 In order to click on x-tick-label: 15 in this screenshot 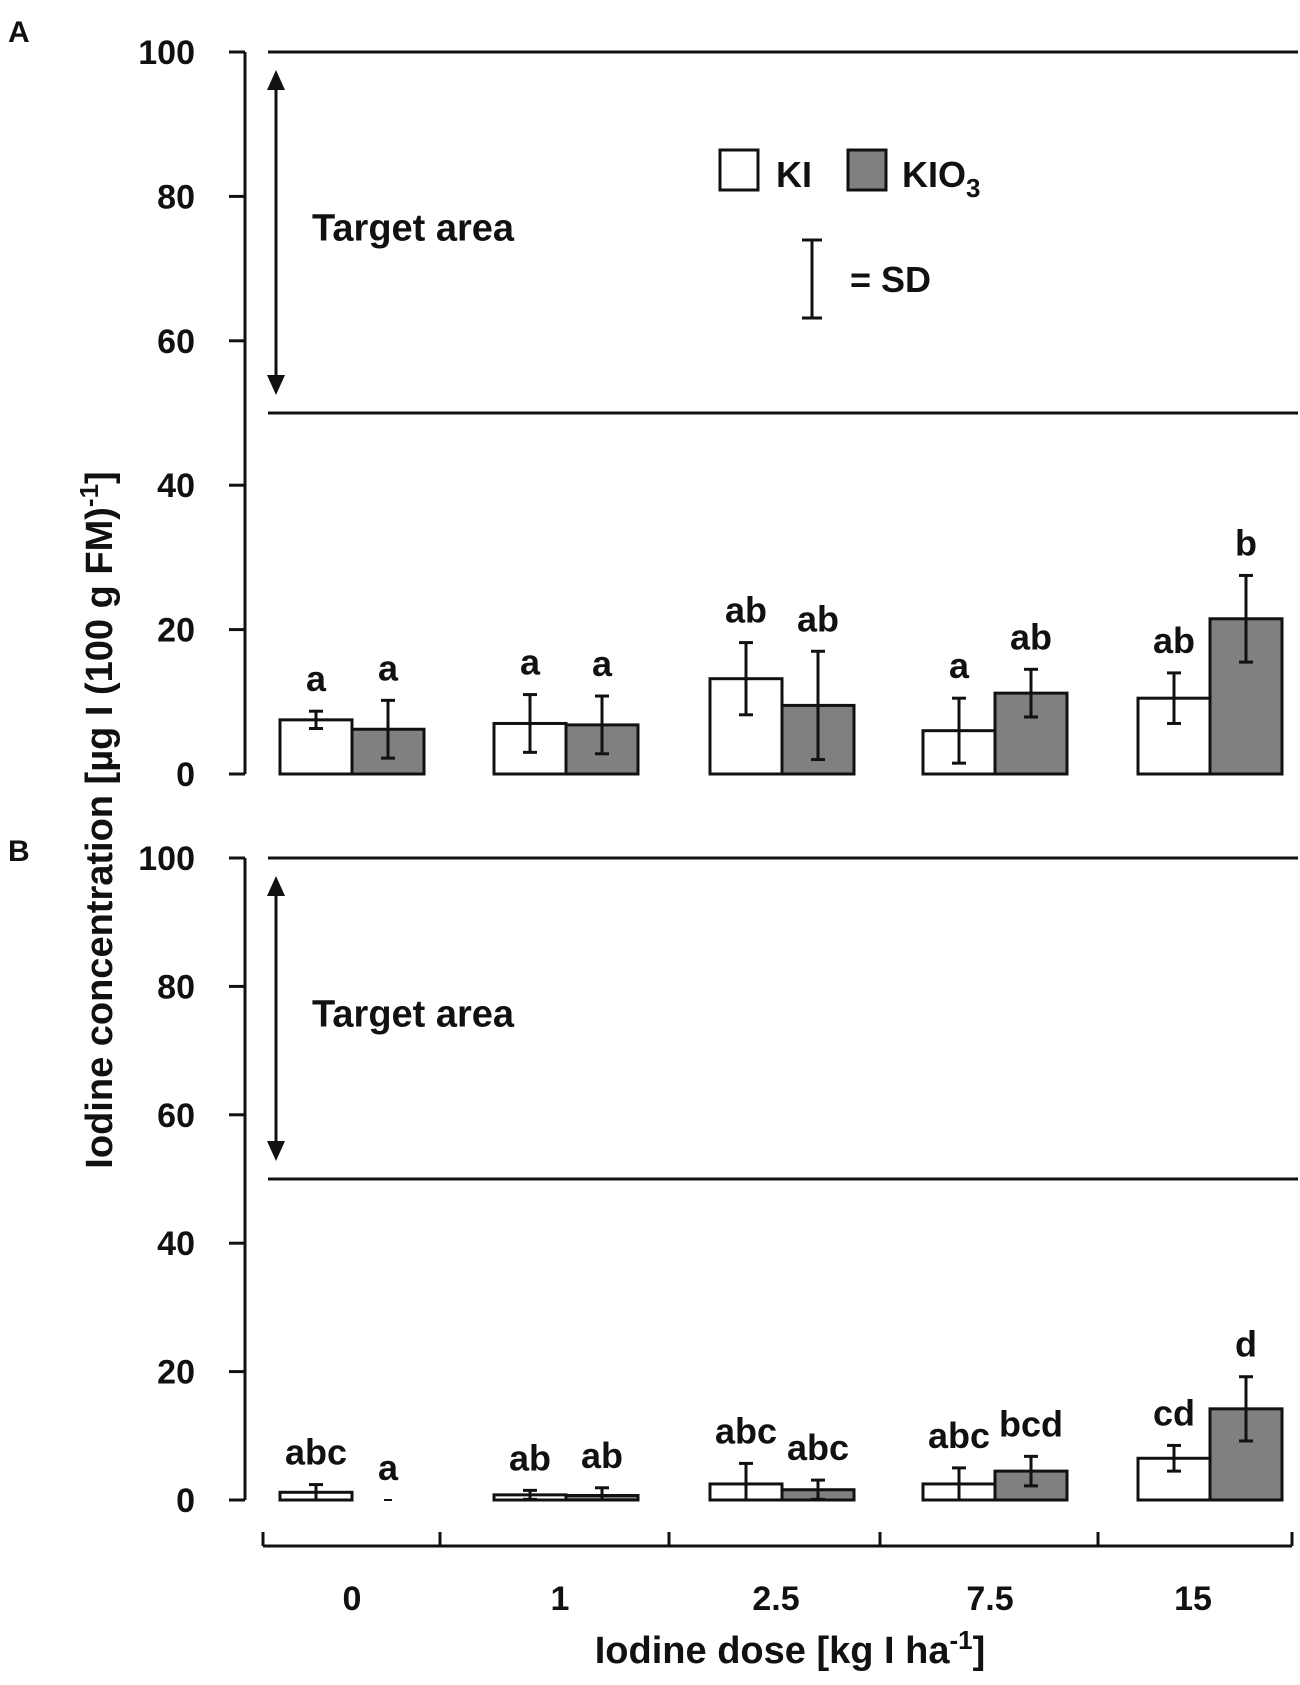, I will do `click(1193, 1599)`.